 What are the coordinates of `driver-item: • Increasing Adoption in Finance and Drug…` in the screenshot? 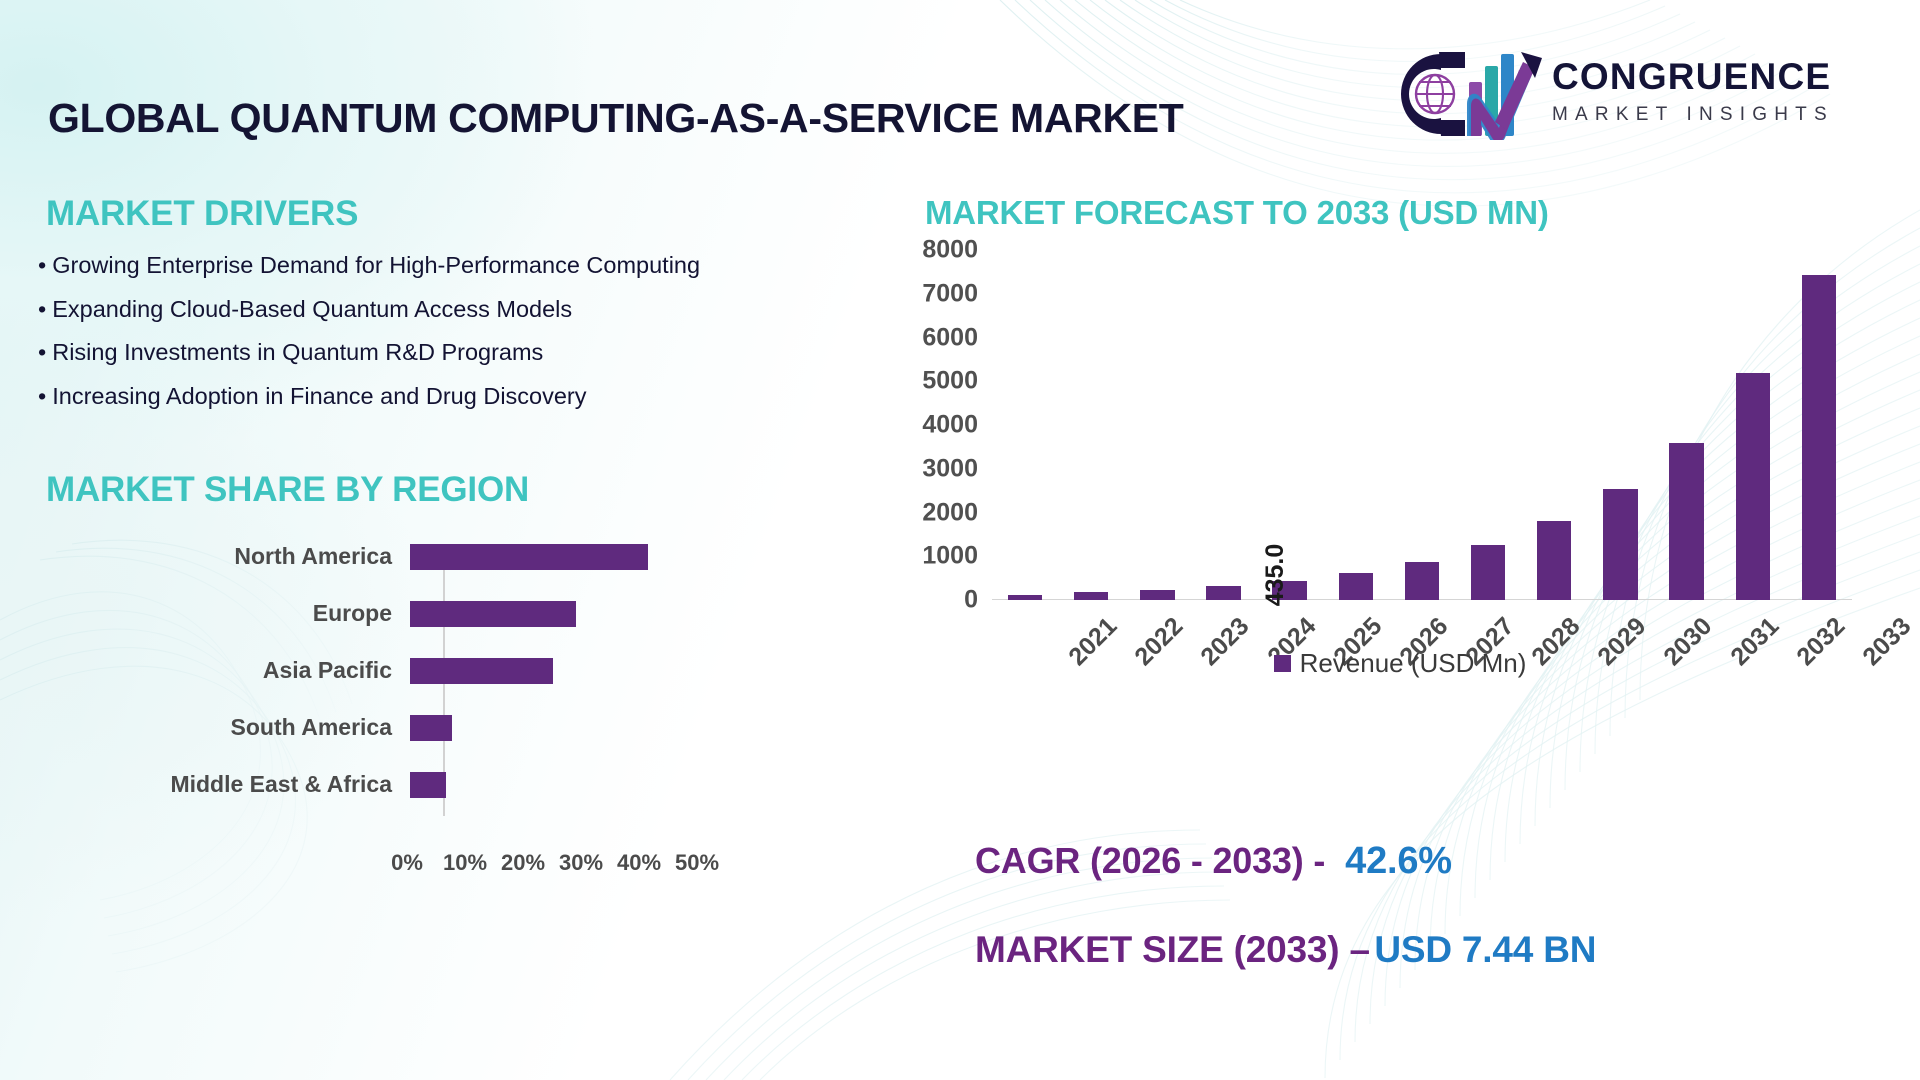 It's located at (393, 397).